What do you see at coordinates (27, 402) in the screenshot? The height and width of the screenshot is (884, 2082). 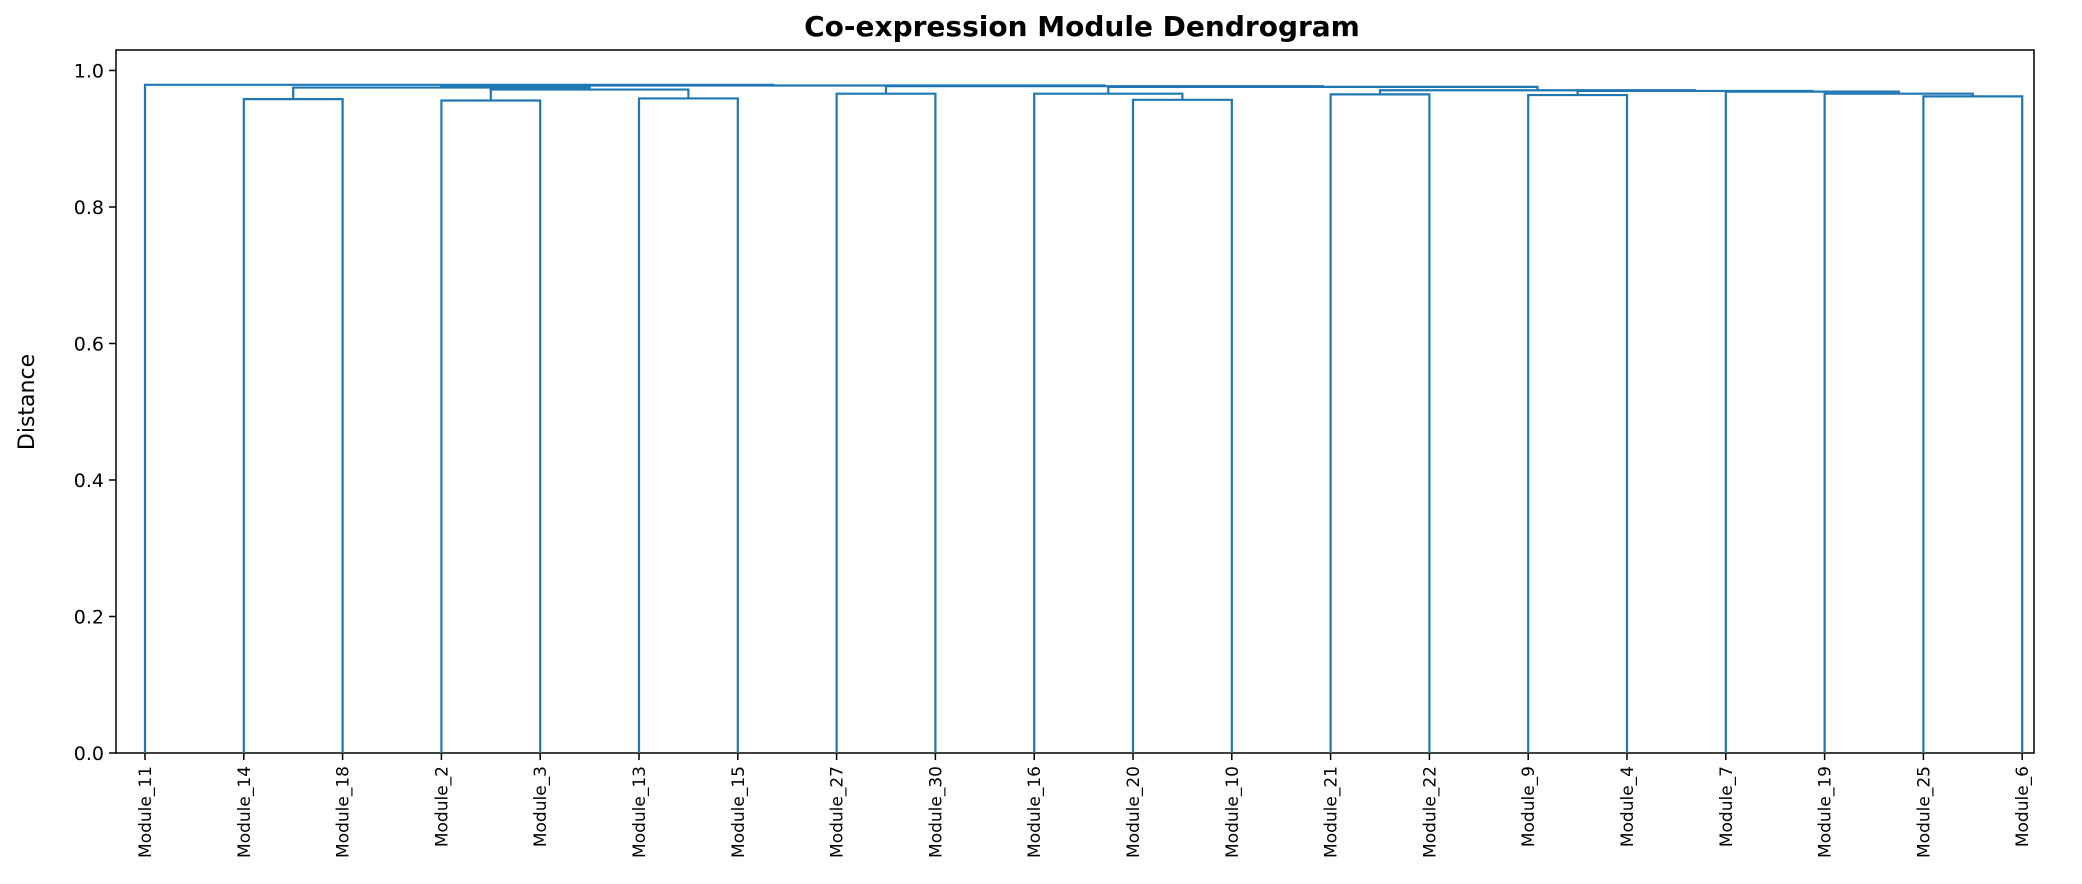 I see `y-axis-label: Distance` at bounding box center [27, 402].